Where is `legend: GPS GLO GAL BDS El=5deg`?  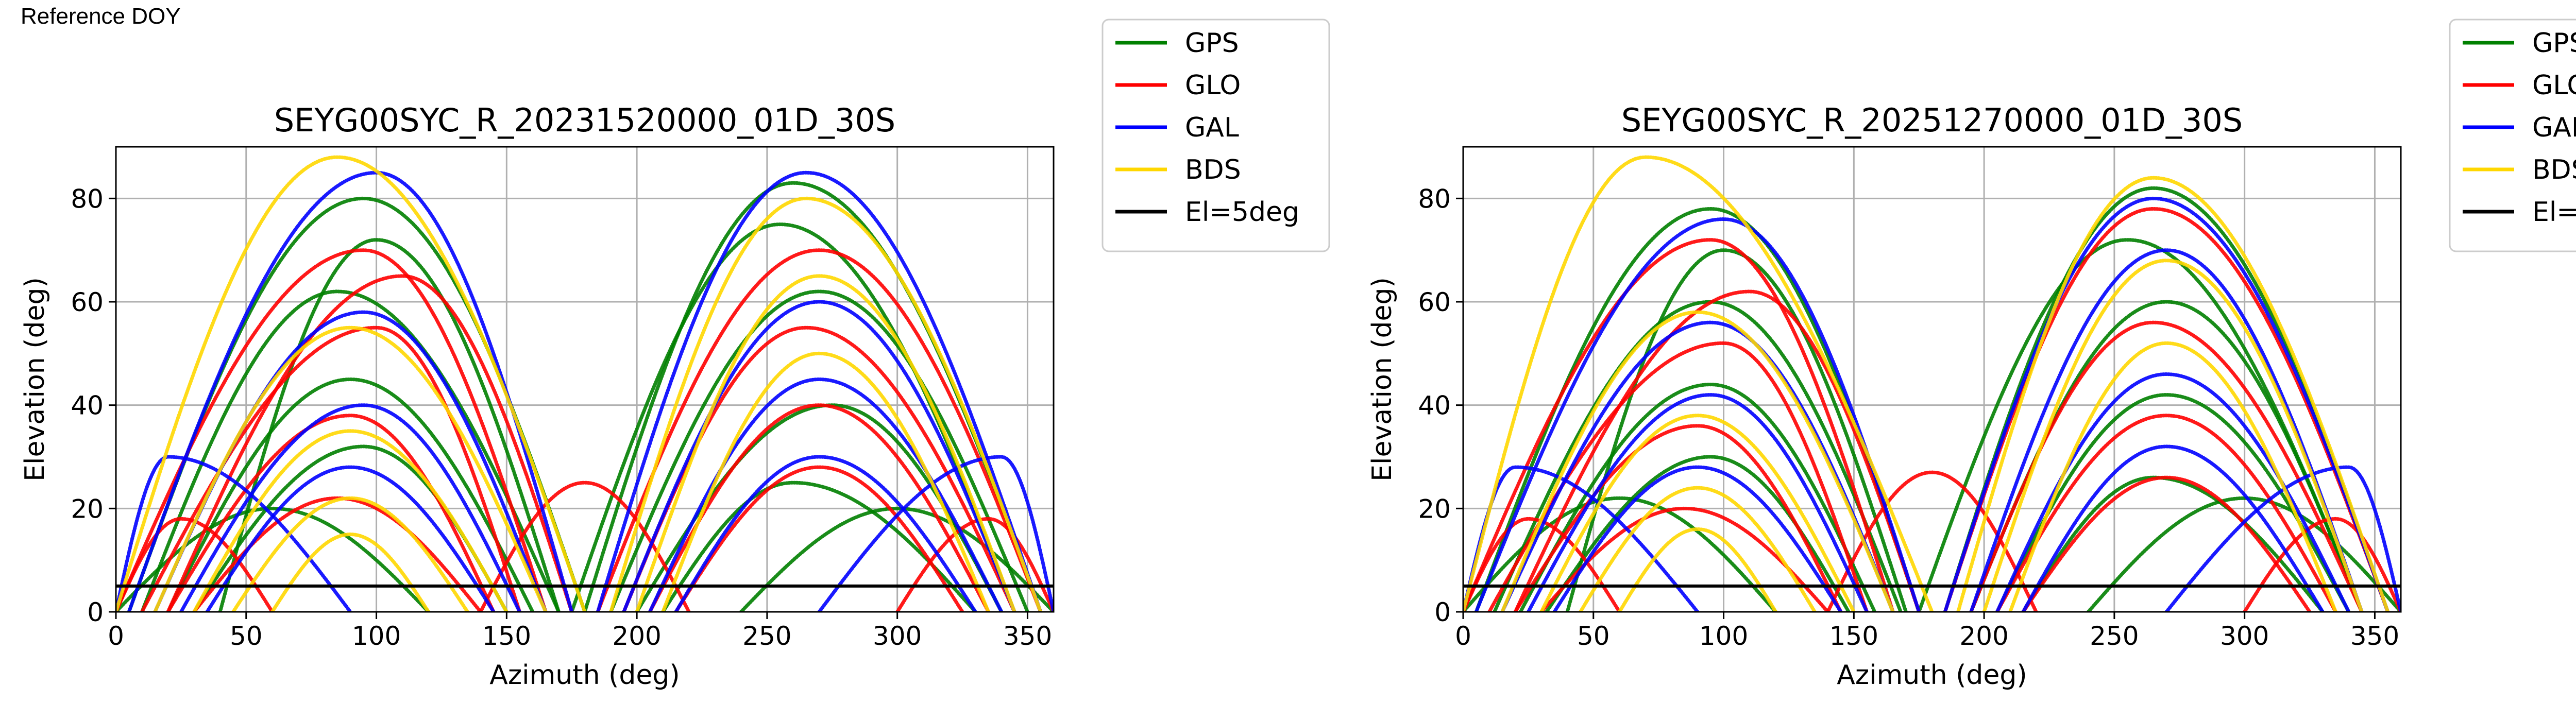 legend: GPS GLO GAL BDS El=5deg is located at coordinates (2512, 135).